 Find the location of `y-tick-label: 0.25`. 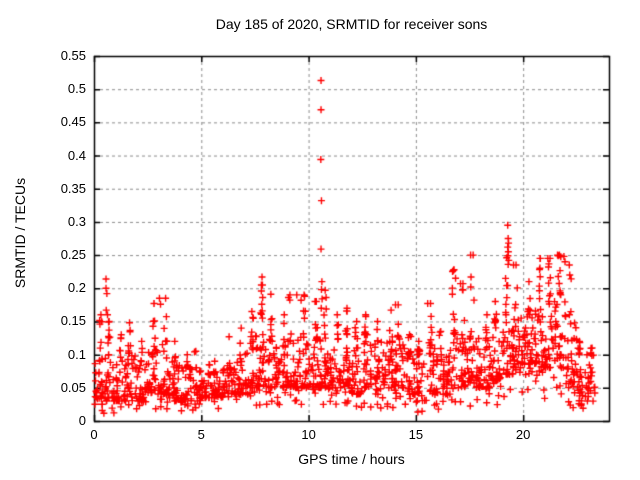

y-tick-label: 0.25 is located at coordinates (73, 255).